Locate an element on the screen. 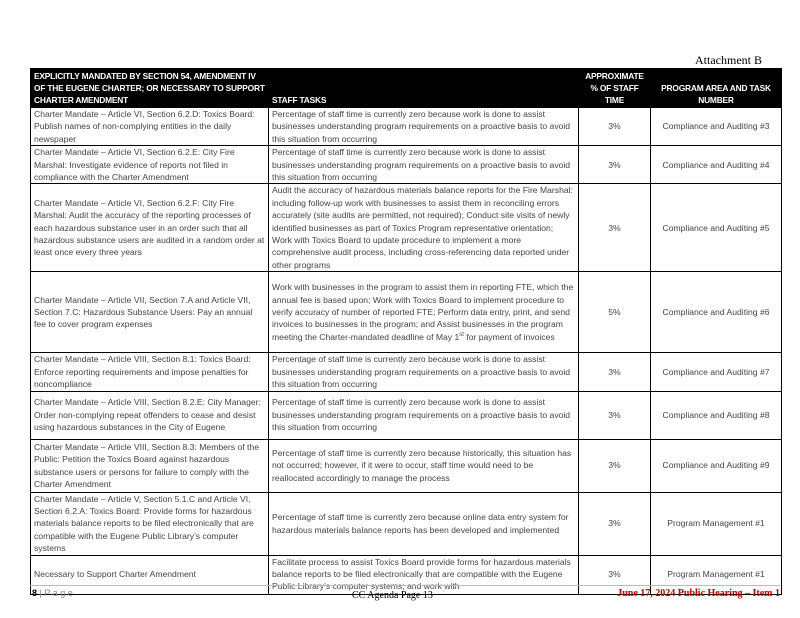 The image size is (800, 618). staff-time-cell: 5% is located at coordinates (614, 312).